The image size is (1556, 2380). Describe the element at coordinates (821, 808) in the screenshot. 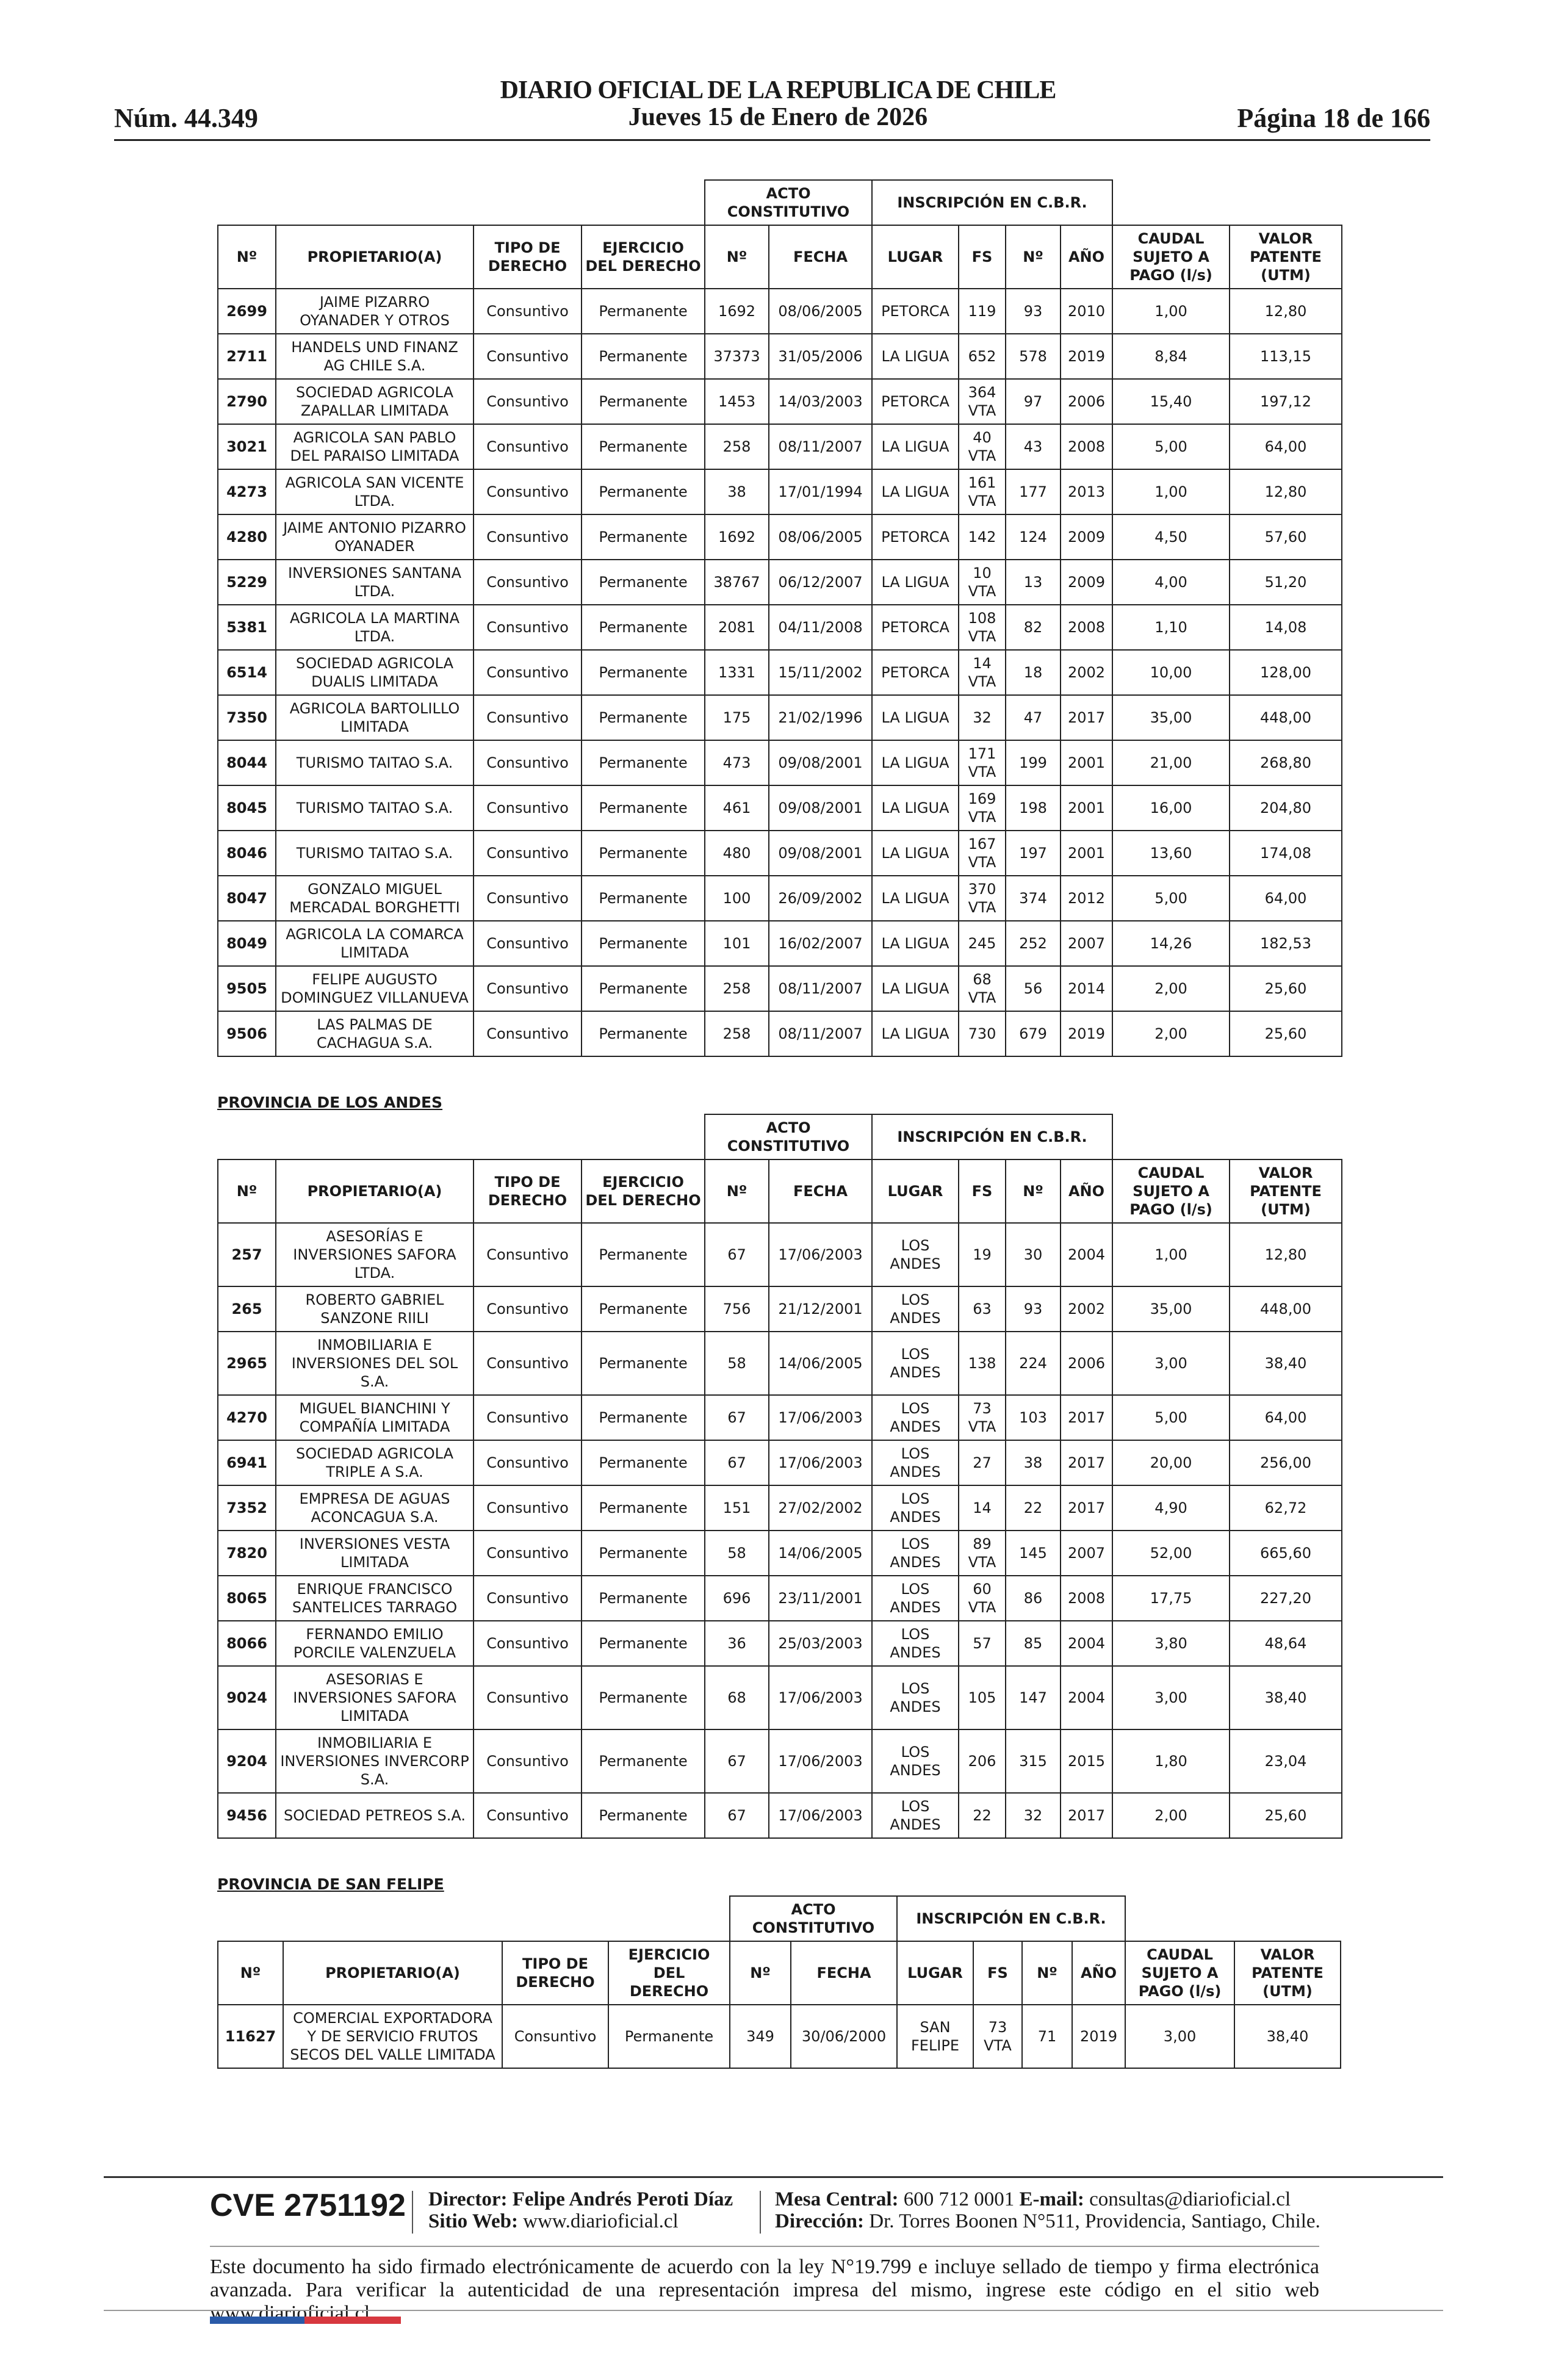

I see `table-cell: 09/08/2001` at that location.